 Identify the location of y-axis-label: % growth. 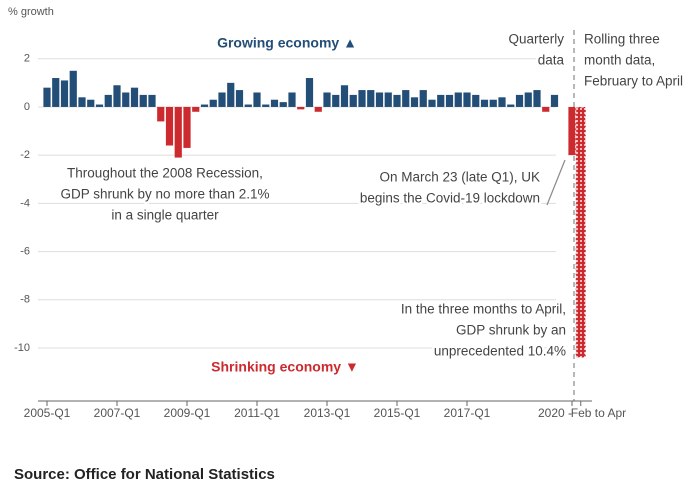
(31, 12).